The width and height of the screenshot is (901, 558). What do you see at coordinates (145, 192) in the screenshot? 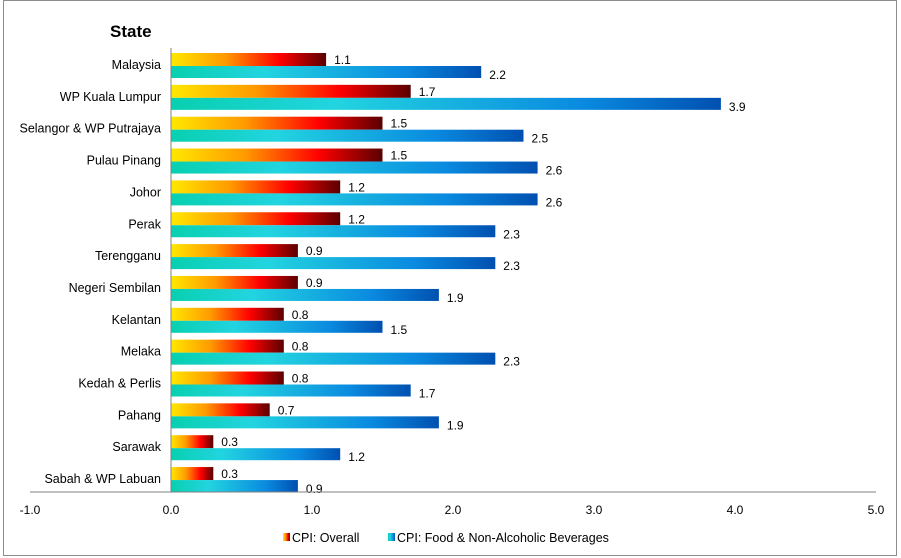
I see `category-label: Johor` at bounding box center [145, 192].